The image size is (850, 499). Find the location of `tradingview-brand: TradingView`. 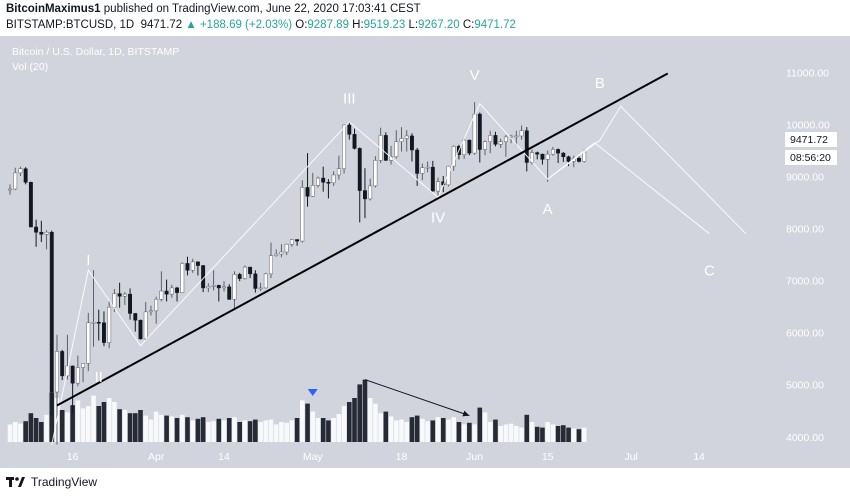

tradingview-brand: TradingView is located at coordinates (64, 482).